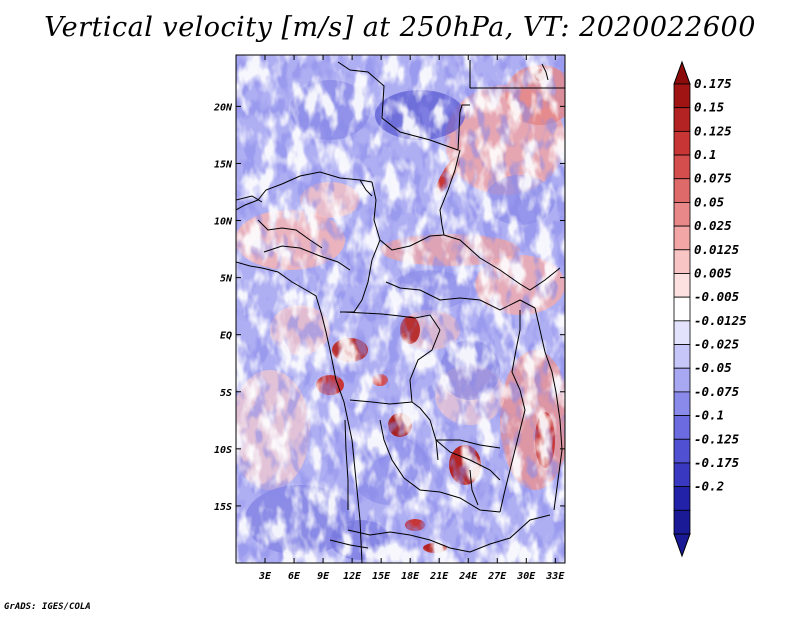  What do you see at coordinates (682, 545) in the screenshot?
I see `colorbar-bottom-triangle` at bounding box center [682, 545].